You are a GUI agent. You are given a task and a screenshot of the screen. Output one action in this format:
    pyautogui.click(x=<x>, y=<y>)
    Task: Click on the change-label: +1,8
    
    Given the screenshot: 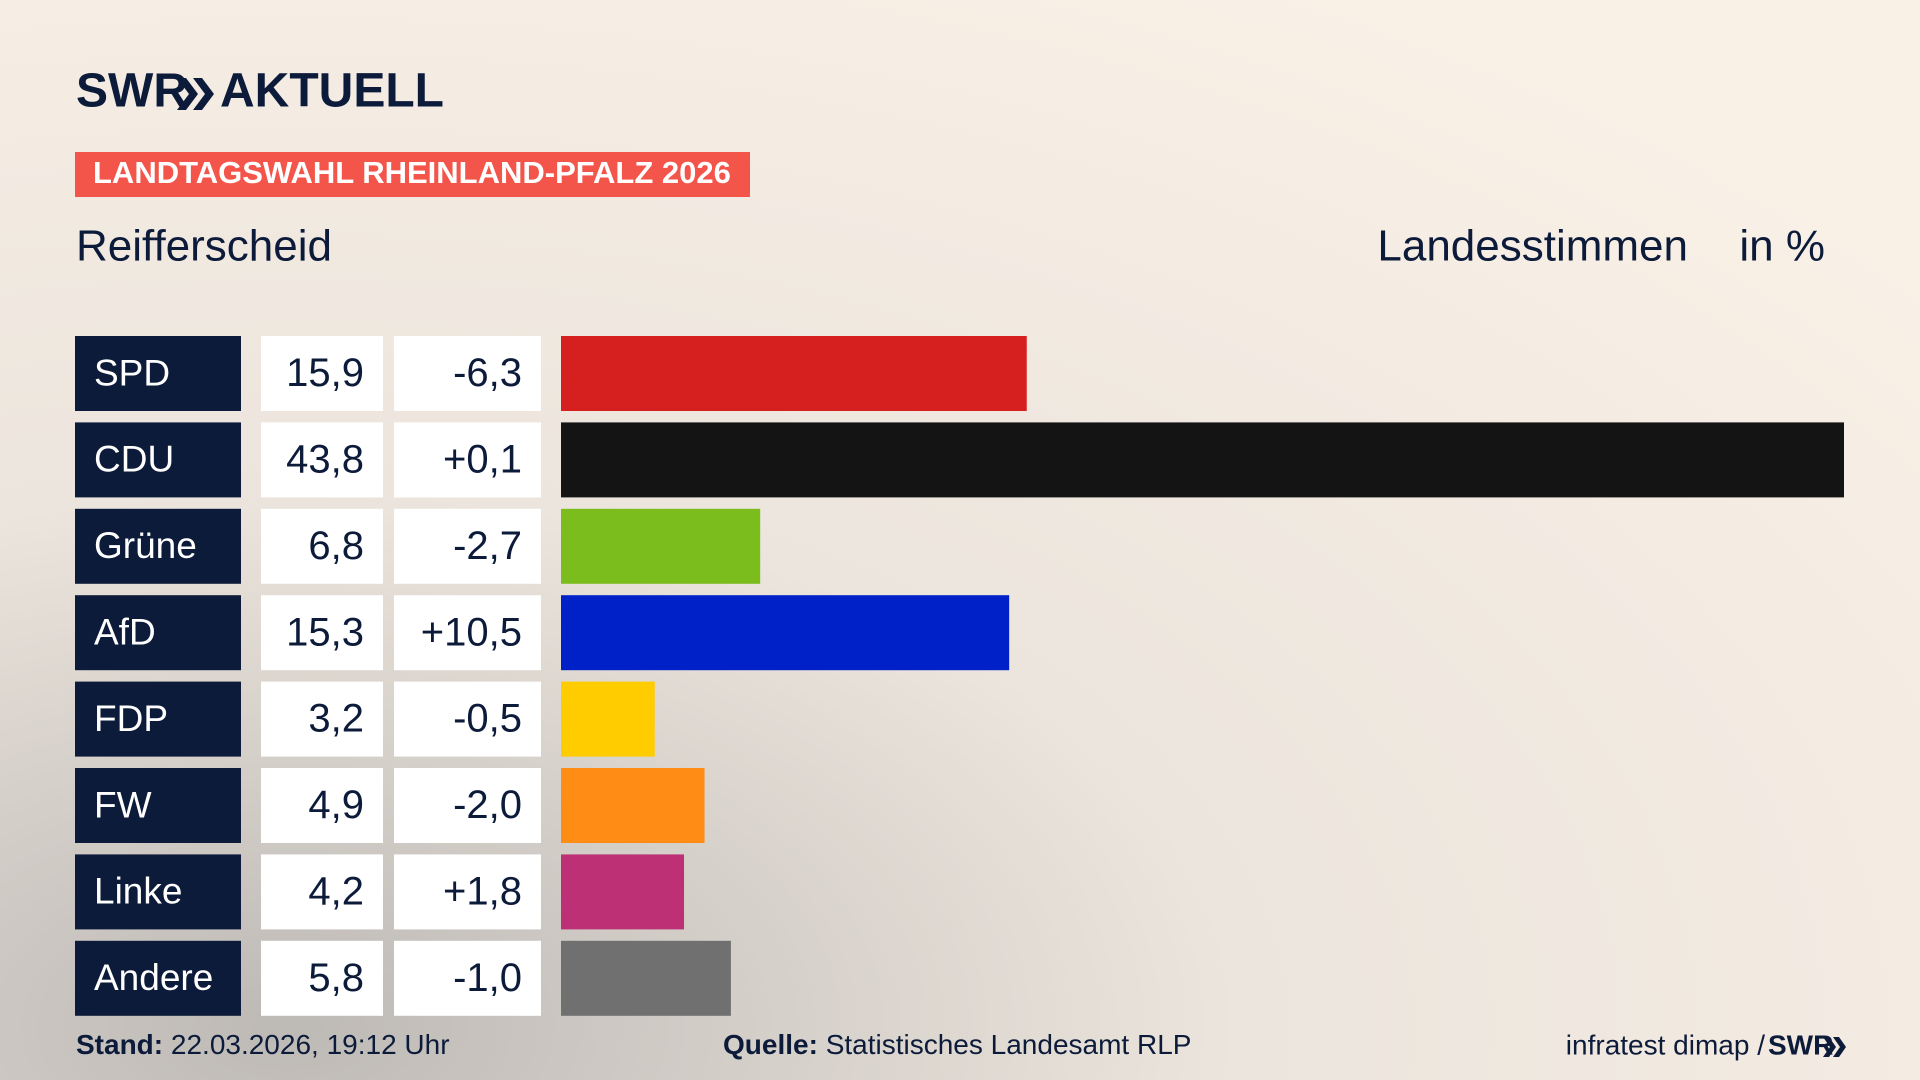 What is the action you would take?
    pyautogui.click(x=482, y=891)
    